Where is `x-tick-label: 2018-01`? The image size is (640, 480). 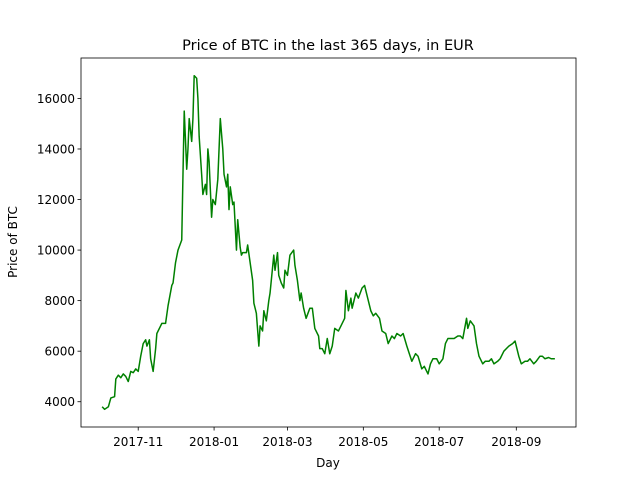
x-tick-label: 2018-01 is located at coordinates (214, 442).